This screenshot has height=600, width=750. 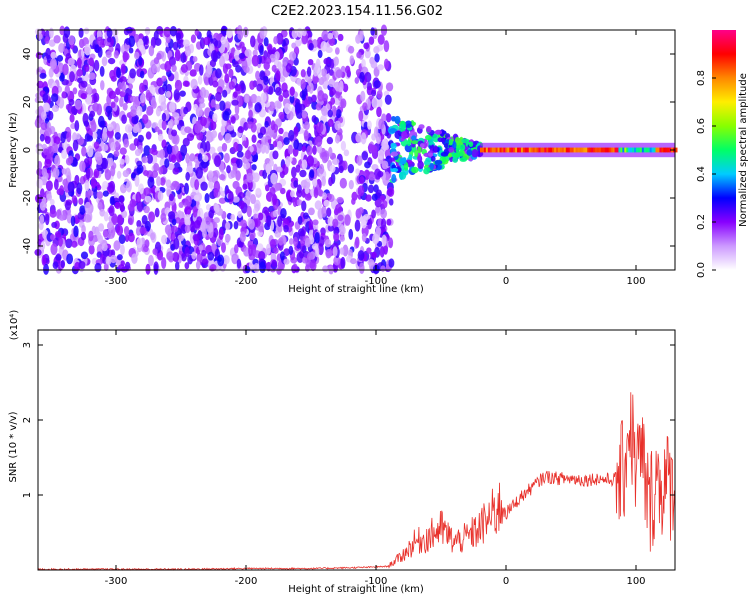 What do you see at coordinates (701, 174) in the screenshot?
I see `colorbar-tick-label: 0.4` at bounding box center [701, 174].